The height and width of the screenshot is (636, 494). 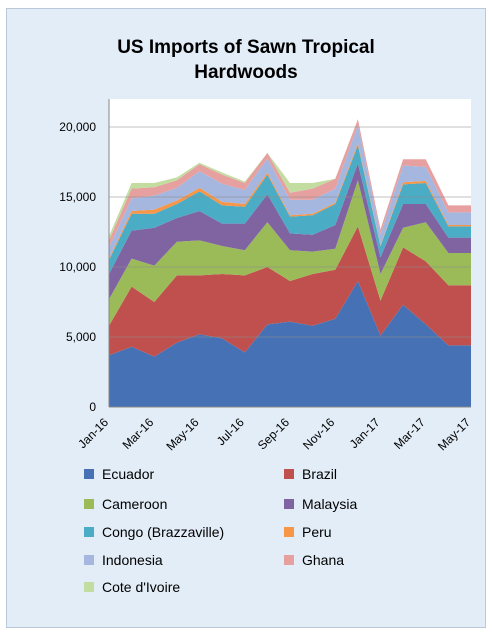 What do you see at coordinates (246, 72) in the screenshot?
I see `chart-title-line-2: Hardwoods` at bounding box center [246, 72].